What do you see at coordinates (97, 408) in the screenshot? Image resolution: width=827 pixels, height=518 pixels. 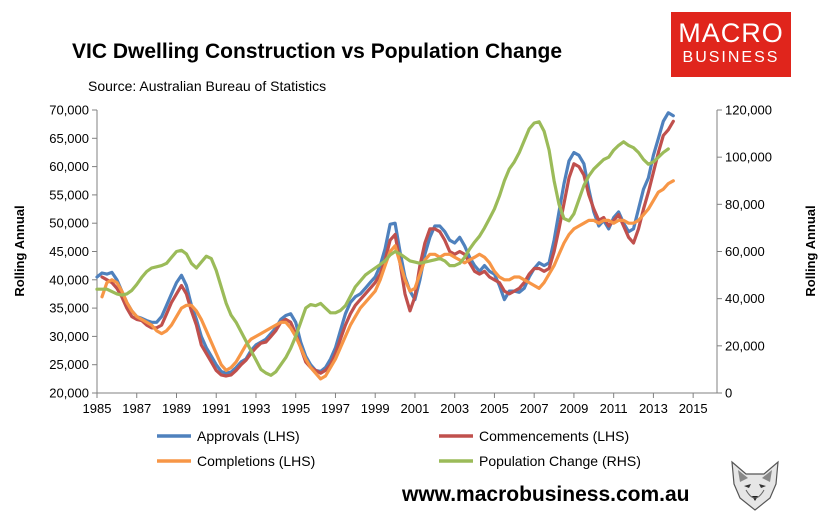 I see `x-tick-label: 1985` at bounding box center [97, 408].